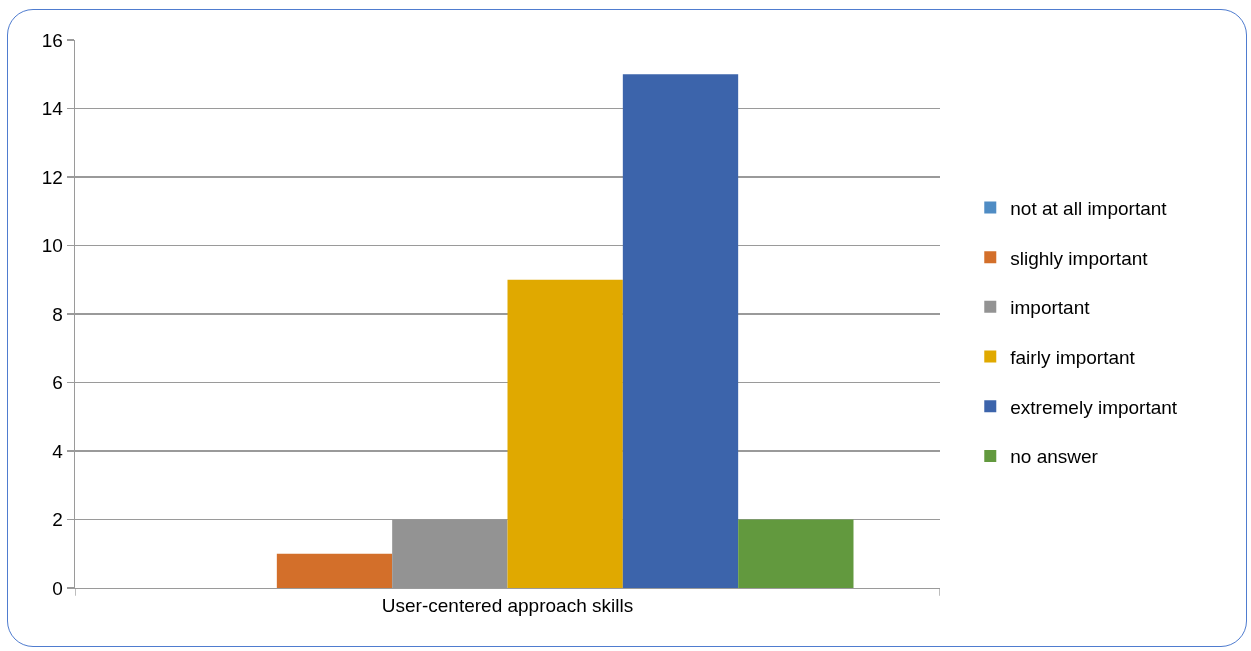  I want to click on y-tick-label: 14, so click(52, 109).